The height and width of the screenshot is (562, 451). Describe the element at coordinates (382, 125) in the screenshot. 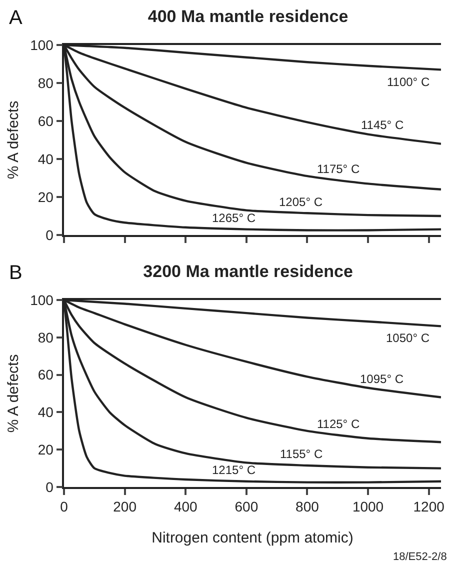

I see `series-label: 1145° C` at that location.